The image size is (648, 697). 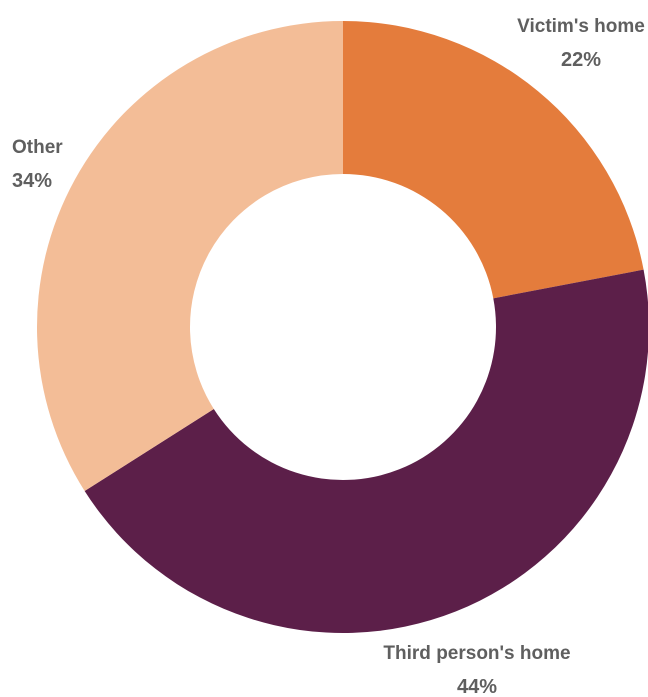 I want to click on slice-value-other: 34%, so click(x=32, y=181).